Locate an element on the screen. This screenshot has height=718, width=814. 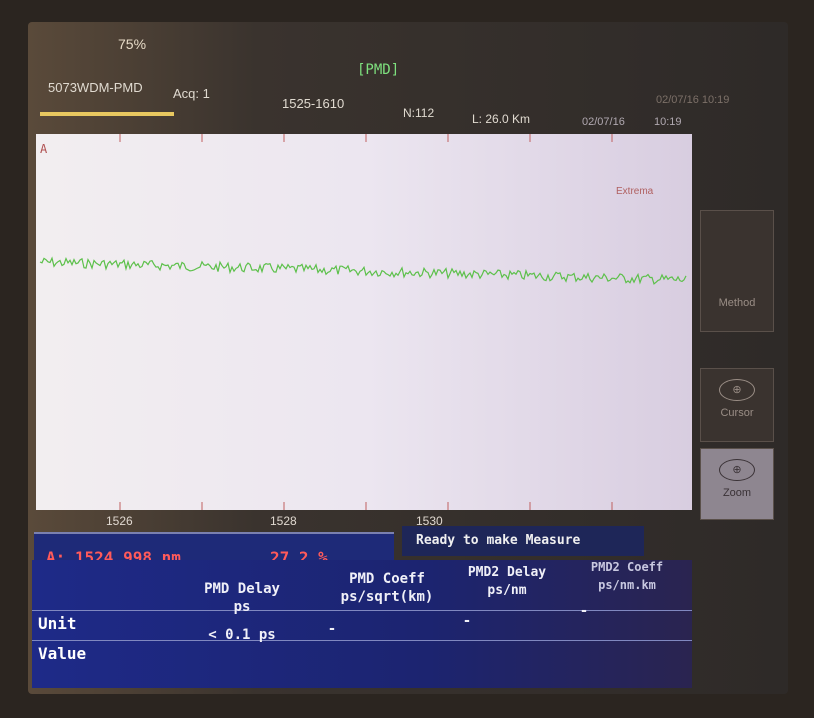
cursor-label: Cursor is located at coordinates (737, 413).